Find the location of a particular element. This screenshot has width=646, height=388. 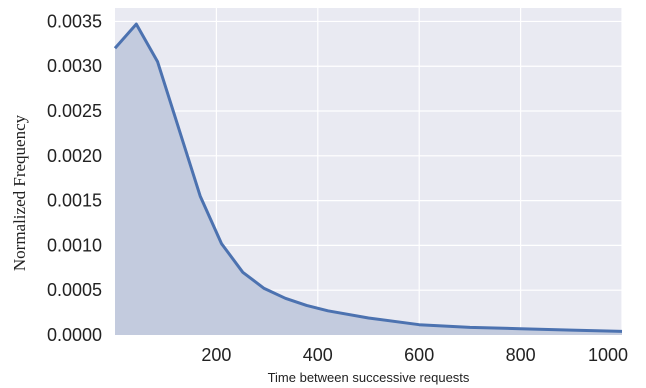

y-tick-label: 0.0010 is located at coordinates (74, 245).